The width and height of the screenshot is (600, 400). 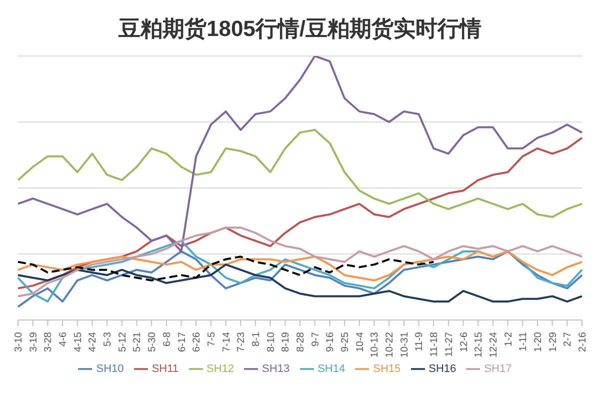 What do you see at coordinates (360, 342) in the screenshot?
I see `x-tick-label: 10-4` at bounding box center [360, 342].